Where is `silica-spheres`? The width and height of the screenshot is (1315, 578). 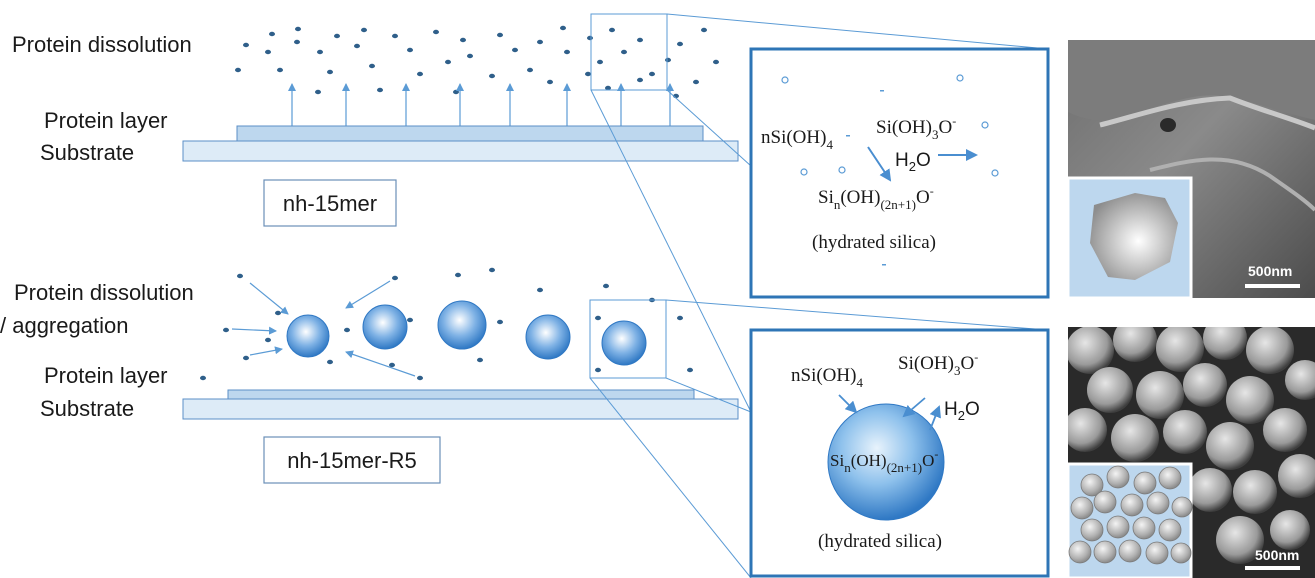 silica-spheres is located at coordinates (466, 333).